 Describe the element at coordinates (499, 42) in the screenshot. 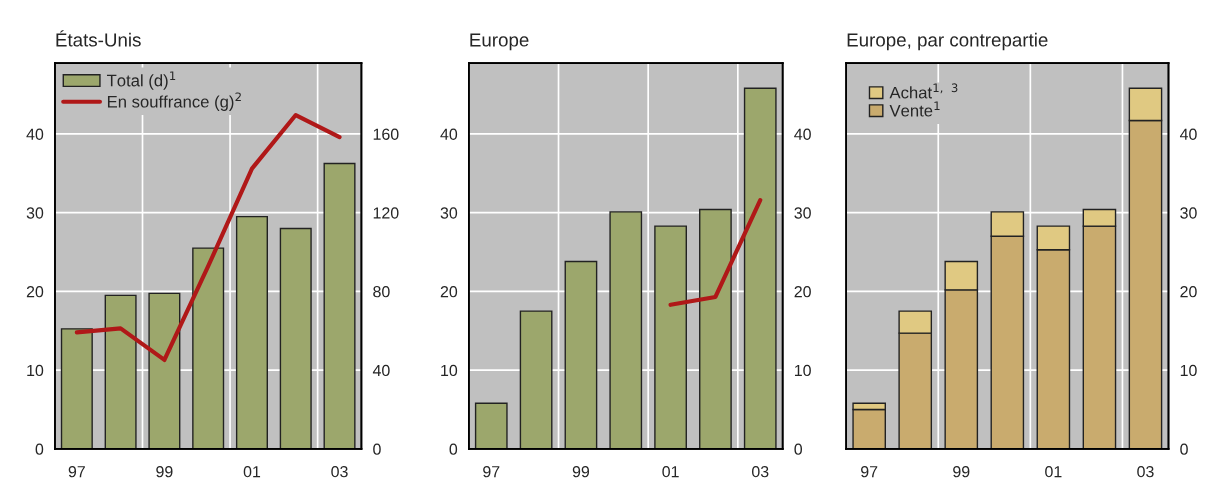

I see `chart-title: Europe` at that location.